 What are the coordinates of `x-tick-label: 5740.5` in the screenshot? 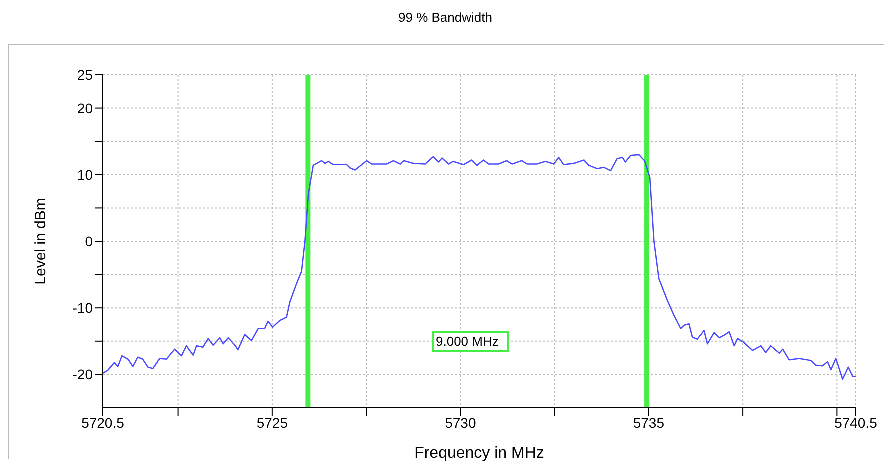 It's located at (856, 422).